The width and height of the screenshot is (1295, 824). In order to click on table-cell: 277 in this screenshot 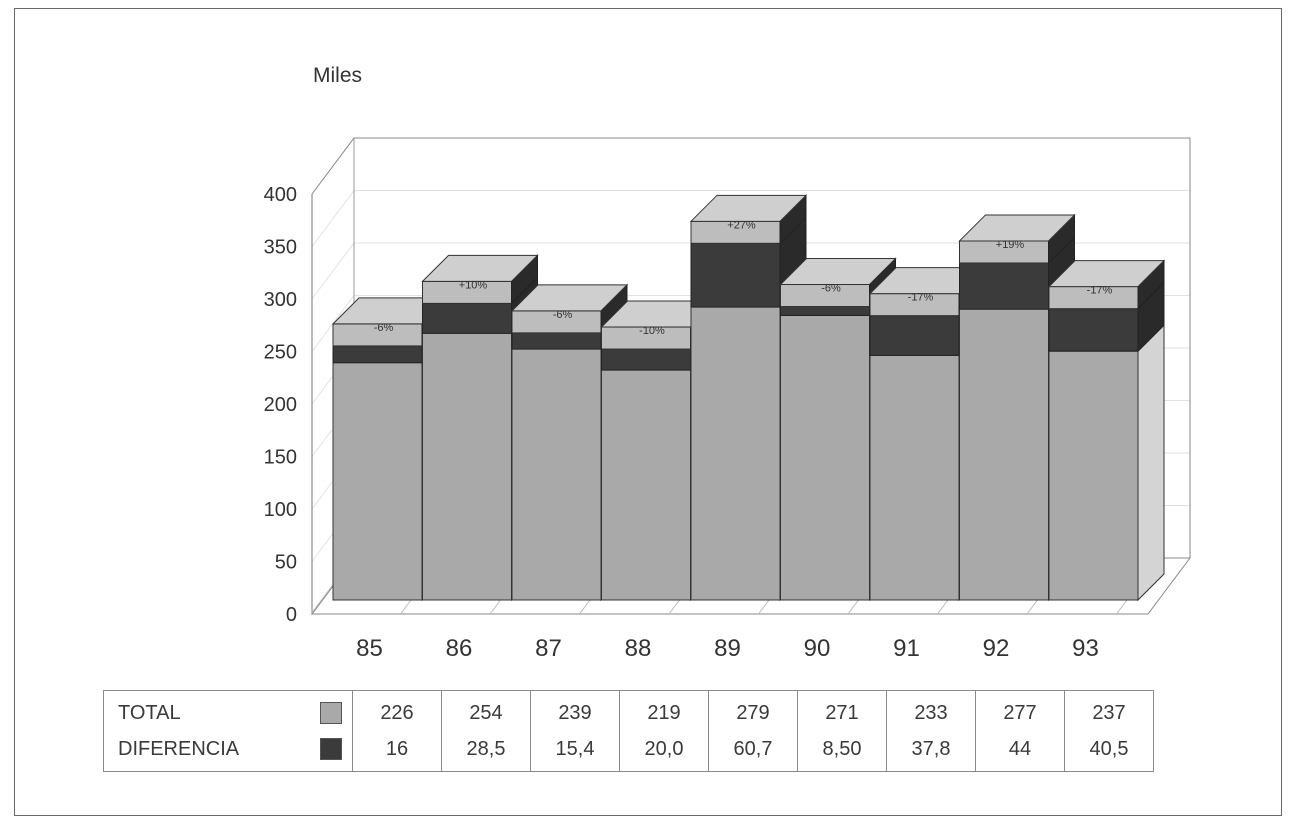, I will do `click(1020, 713)`.